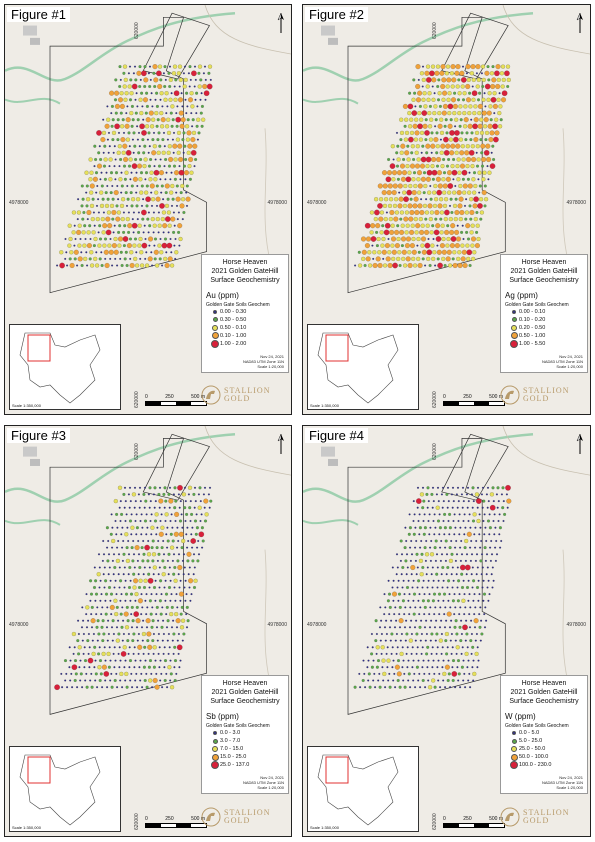 This screenshot has width=595, height=842. I want to click on legend-class-row: 7.0 - 15.0, so click(245, 749).